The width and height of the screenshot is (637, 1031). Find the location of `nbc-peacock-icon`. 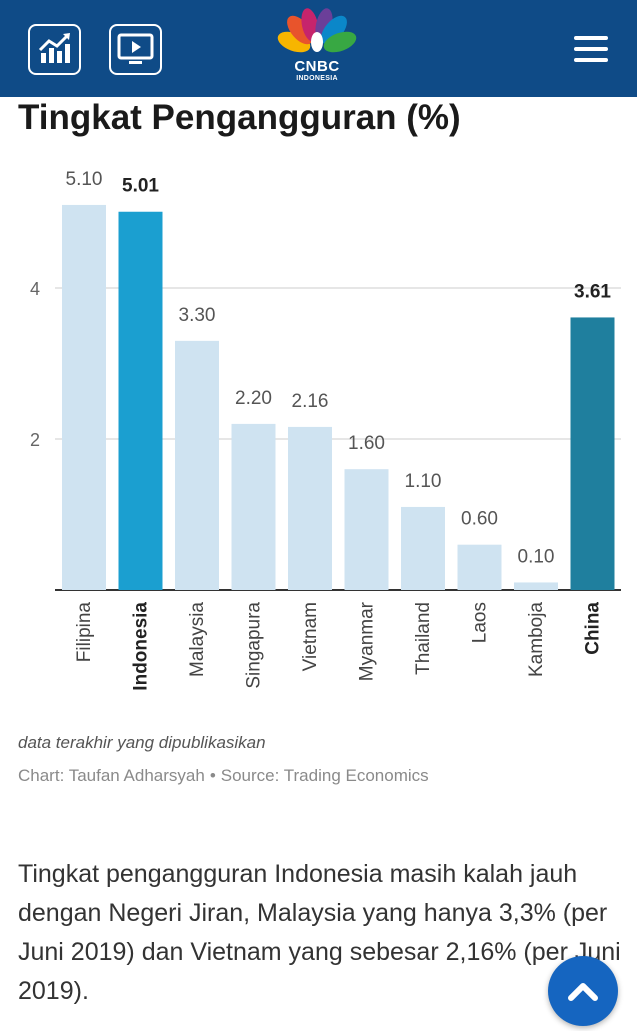

nbc-peacock-icon is located at coordinates (317, 30).